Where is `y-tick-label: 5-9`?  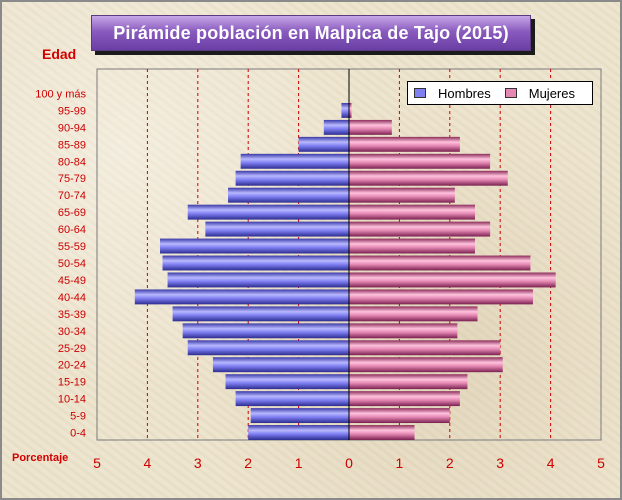 y-tick-label: 5-9 is located at coordinates (78, 417).